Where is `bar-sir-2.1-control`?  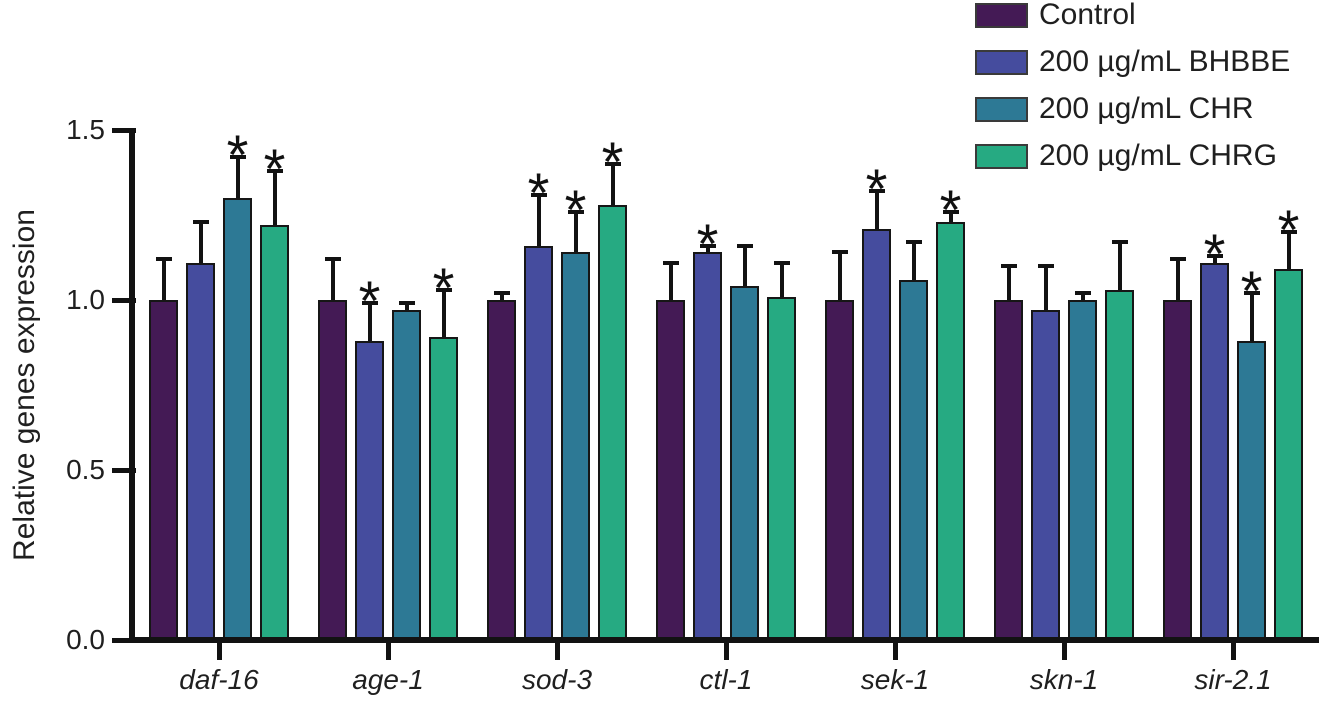
bar-sir-2.1-control is located at coordinates (1177, 471).